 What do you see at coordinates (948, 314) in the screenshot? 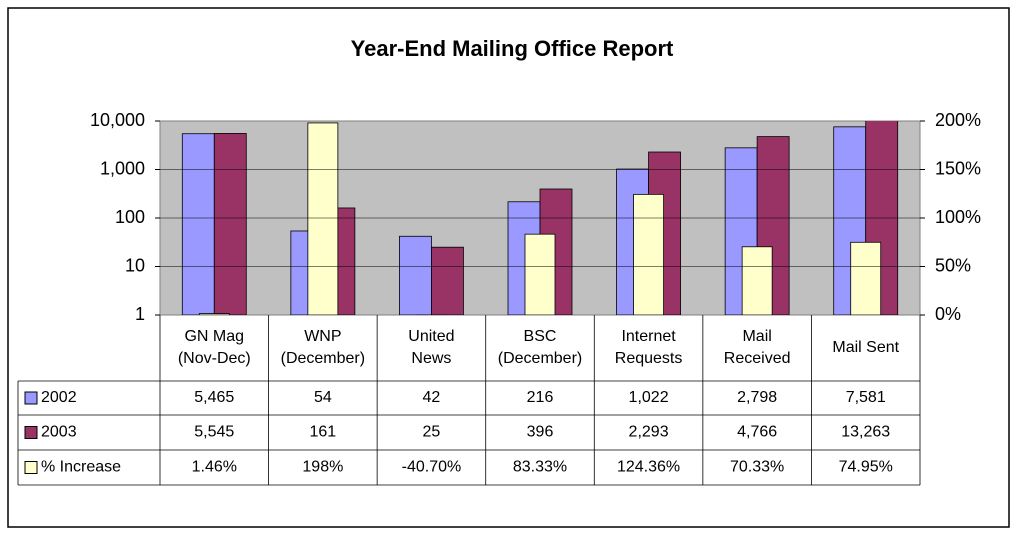
I see `y2-tick-label: 0%` at bounding box center [948, 314].